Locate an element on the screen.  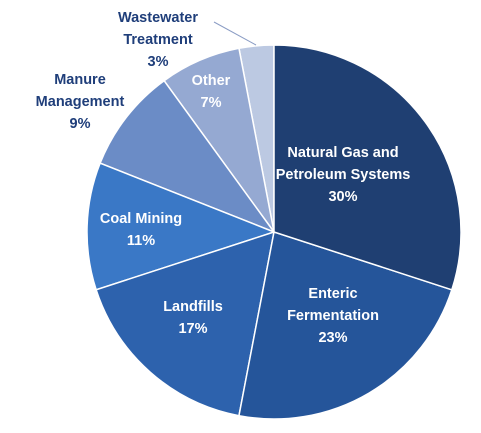
slice-percent: 3% is located at coordinates (158, 62).